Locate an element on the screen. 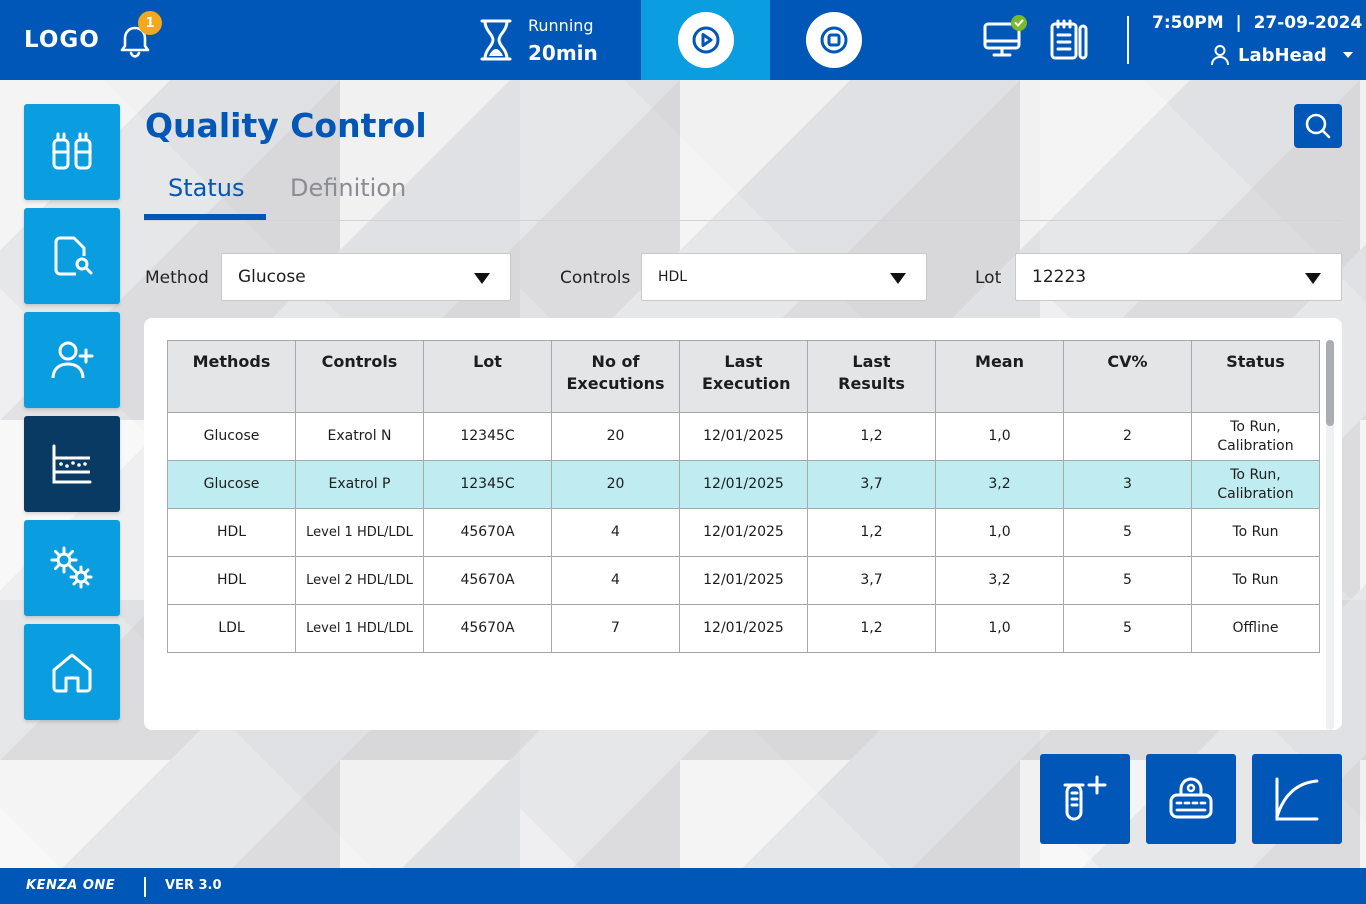 The height and width of the screenshot is (904, 1366). tab-status: Status is located at coordinates (206, 188).